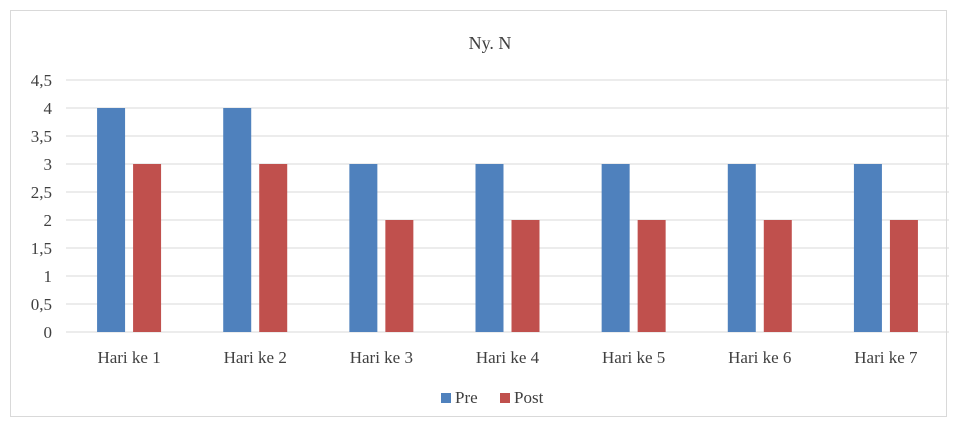 This screenshot has height=427, width=957. I want to click on y-tick-label: 3, so click(48, 164).